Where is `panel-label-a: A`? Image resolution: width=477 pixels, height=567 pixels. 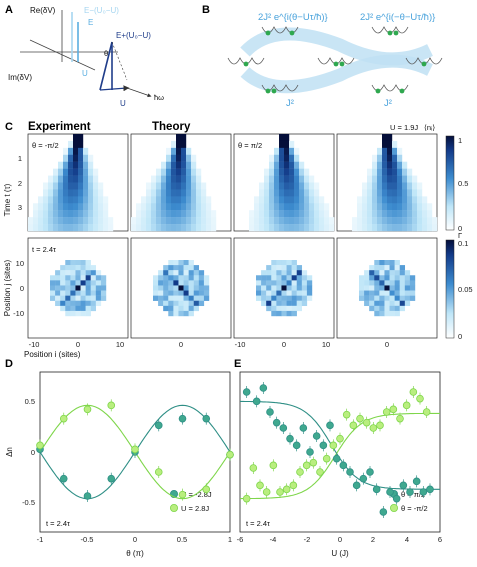 panel-label-a: A is located at coordinates (9, 10).